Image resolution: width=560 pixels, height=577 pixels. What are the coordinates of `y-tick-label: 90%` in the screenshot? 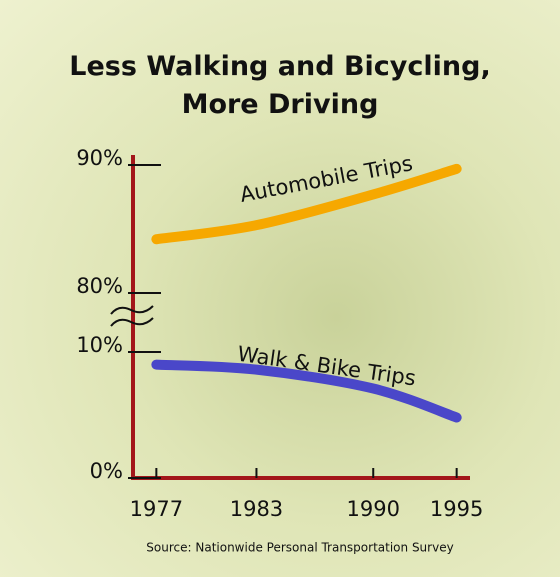 It's located at (99, 158).